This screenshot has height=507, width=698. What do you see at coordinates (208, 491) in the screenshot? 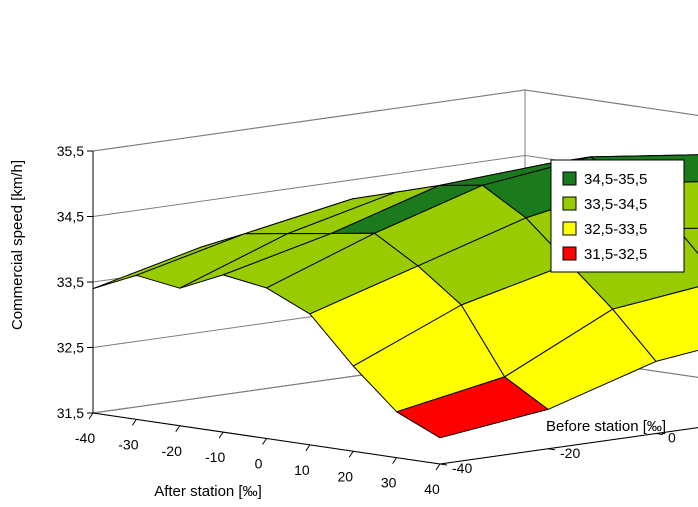
I see `x-axis-title: After station [‰]` at bounding box center [208, 491].